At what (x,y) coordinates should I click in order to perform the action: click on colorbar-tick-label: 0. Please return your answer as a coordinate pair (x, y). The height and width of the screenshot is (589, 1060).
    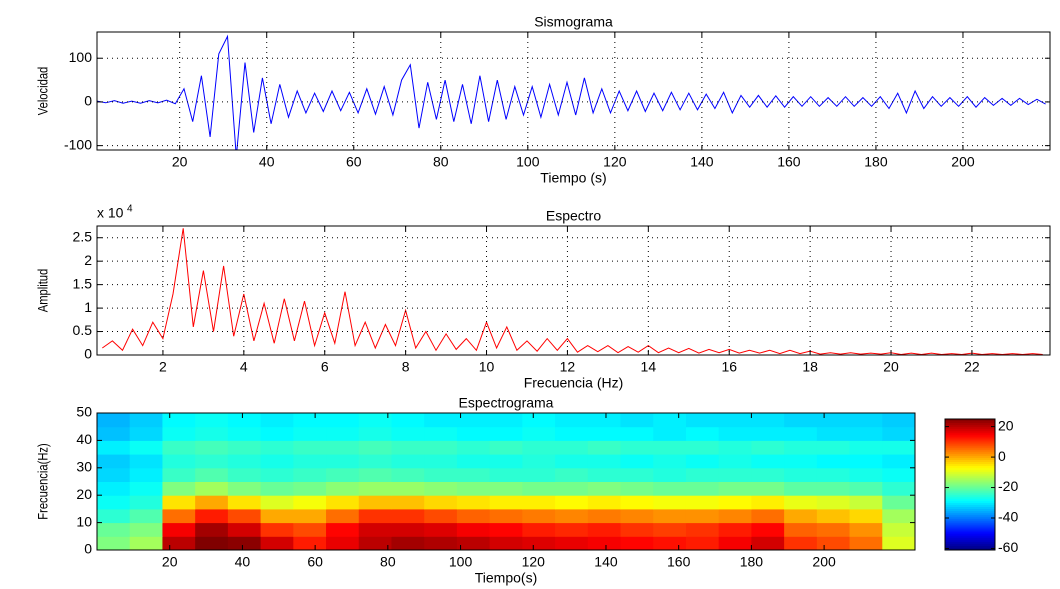
    Looking at the image, I should click on (1002, 456).